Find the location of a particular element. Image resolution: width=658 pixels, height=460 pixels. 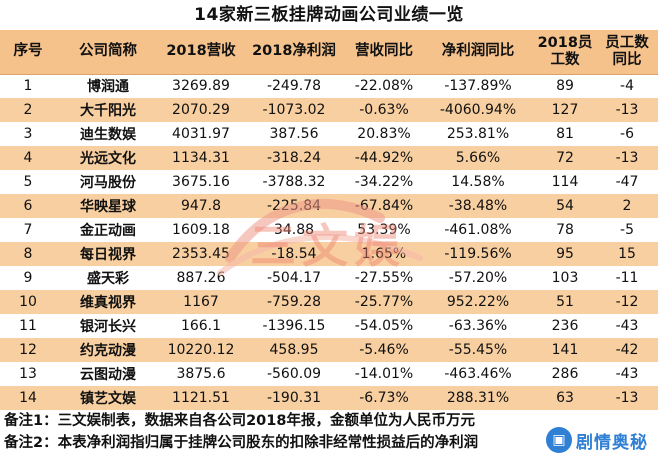

table-cell: 每日视界 is located at coordinates (108, 254).